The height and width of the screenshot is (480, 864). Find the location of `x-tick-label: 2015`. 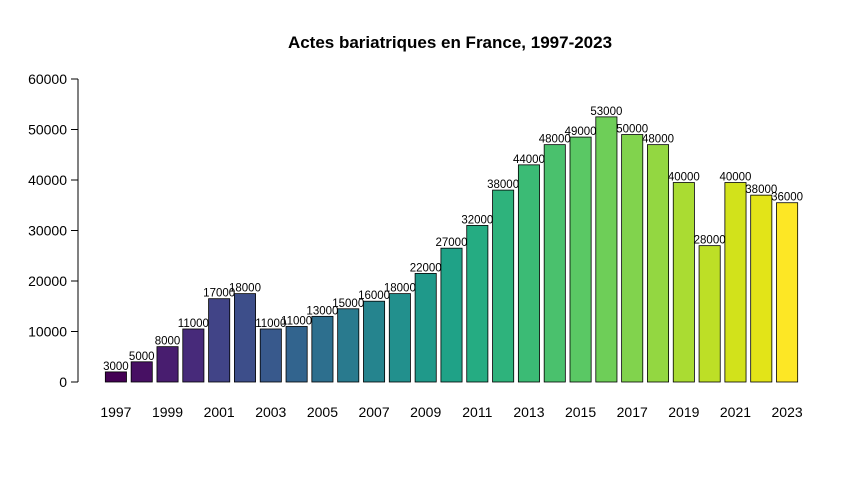

x-tick-label: 2015 is located at coordinates (580, 412).